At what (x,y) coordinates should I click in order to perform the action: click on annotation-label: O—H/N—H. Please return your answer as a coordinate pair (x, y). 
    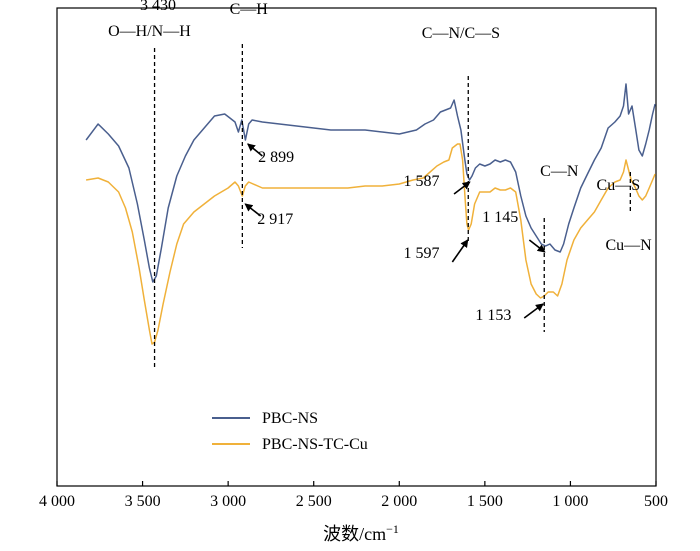
    Looking at the image, I should click on (149, 31).